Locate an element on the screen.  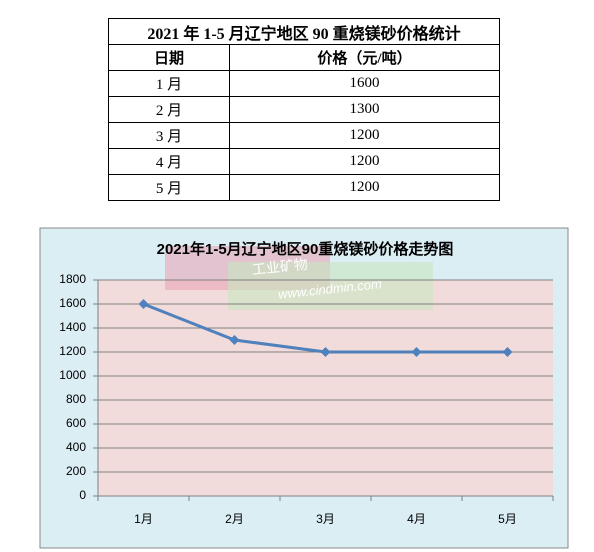
table-cell: 3 月 is located at coordinates (169, 135).